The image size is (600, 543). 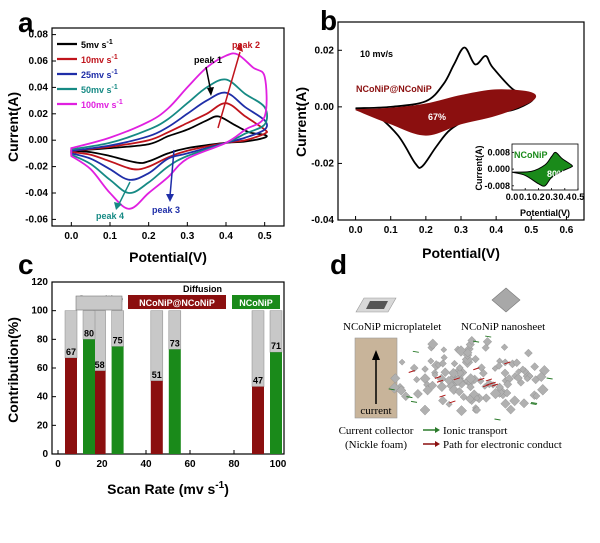 I want to click on x-tick-label-b: 0.4, so click(x=496, y=230).